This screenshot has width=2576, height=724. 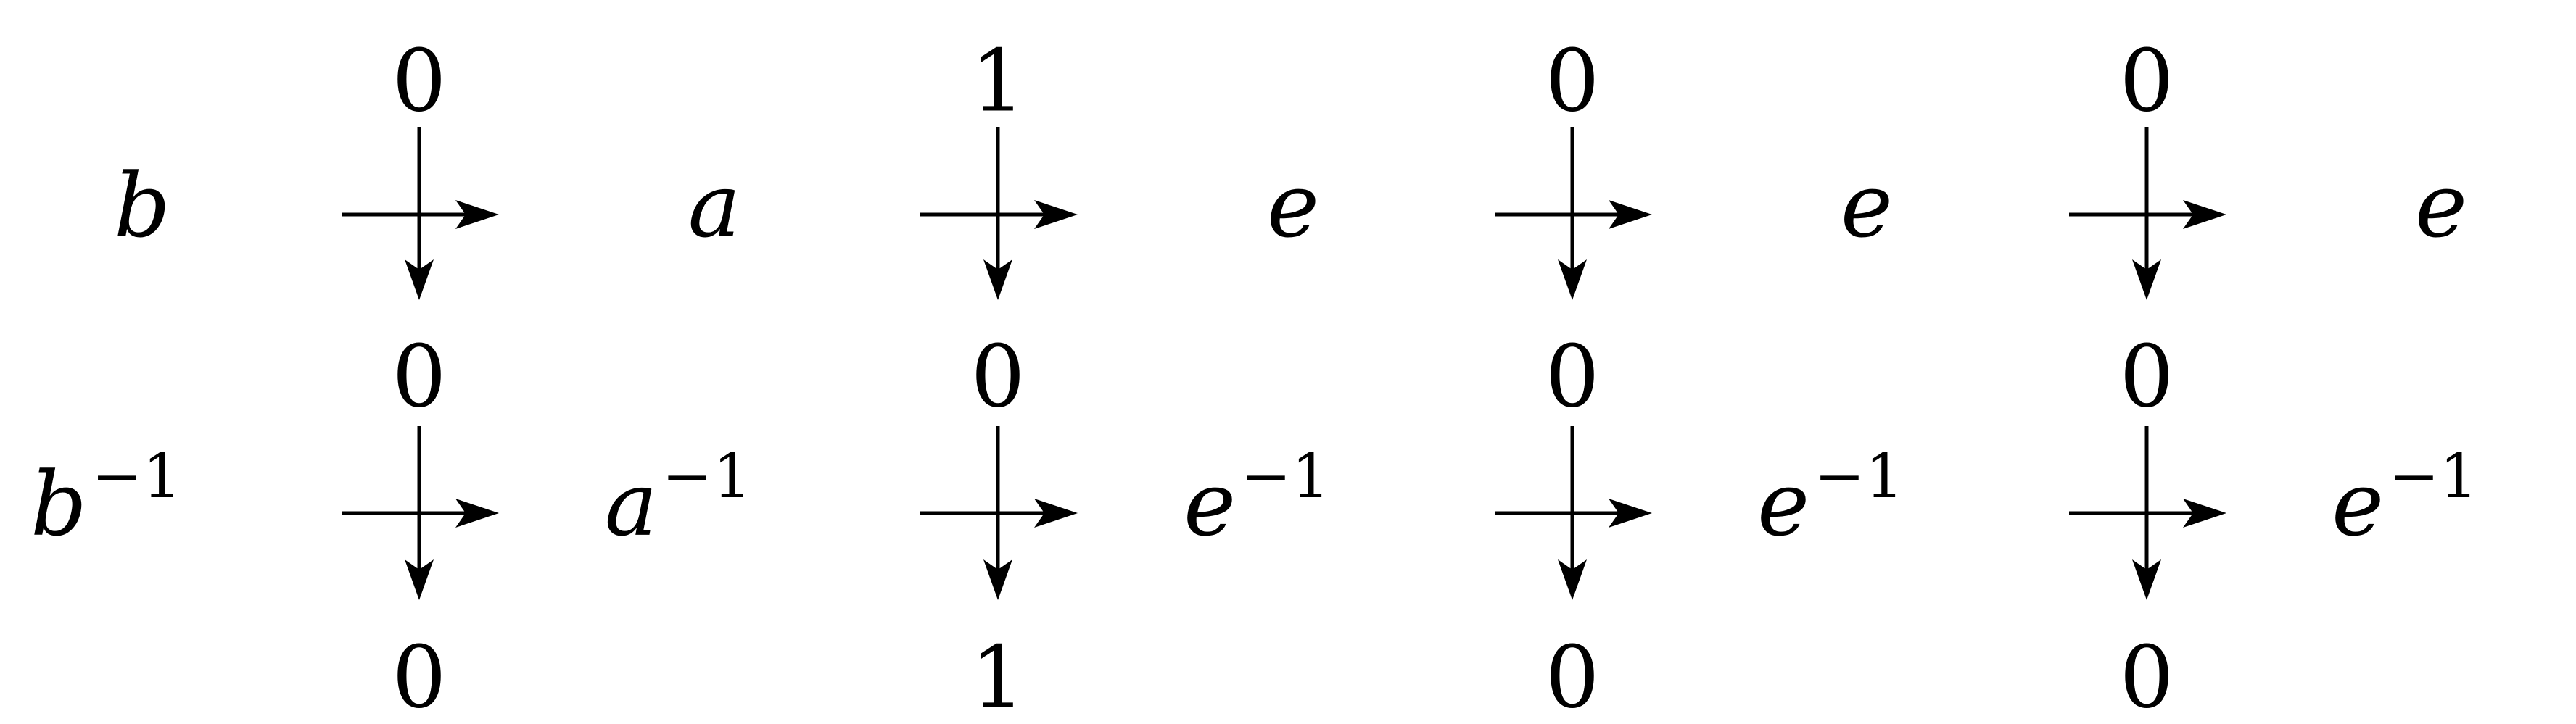 What do you see at coordinates (997, 81) in the screenshot?
I see `crossing-top-number: 1` at bounding box center [997, 81].